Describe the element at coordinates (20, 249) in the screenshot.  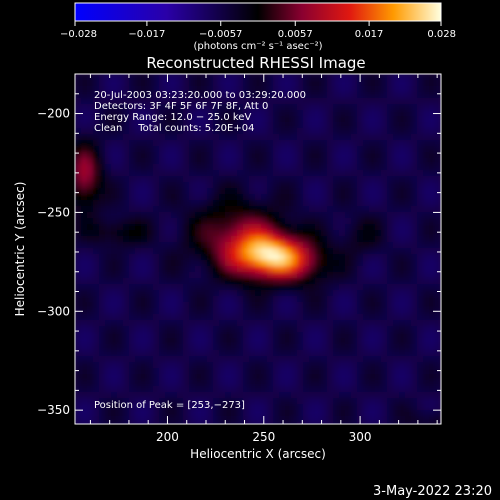
I see `y-axis-label: Heliocentric Y (arcsec)` at that location.